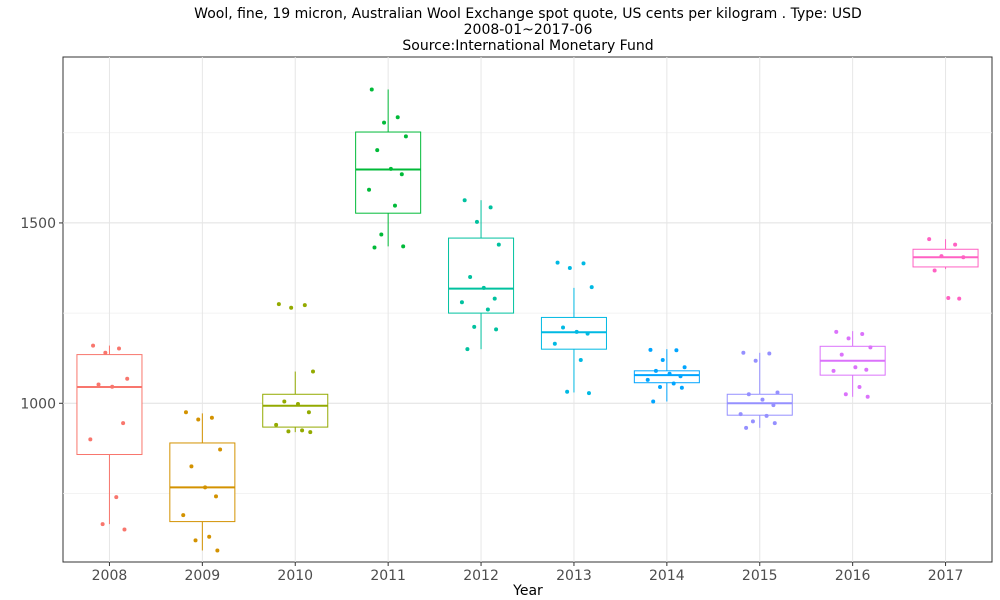  I want to click on box-group-2013, so click(573, 328).